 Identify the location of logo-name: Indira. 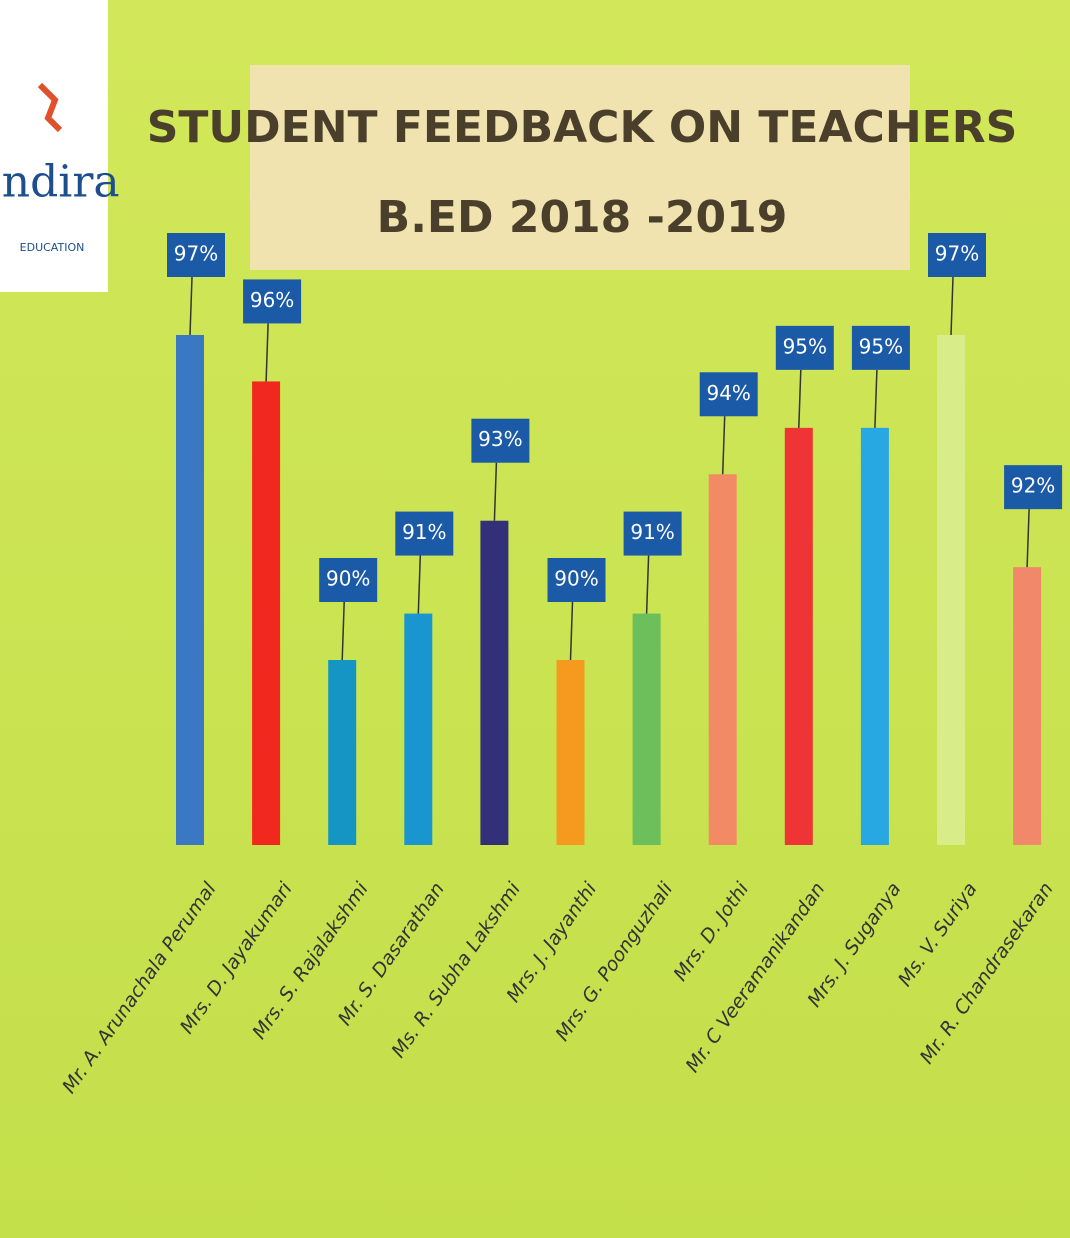
(60, 182).